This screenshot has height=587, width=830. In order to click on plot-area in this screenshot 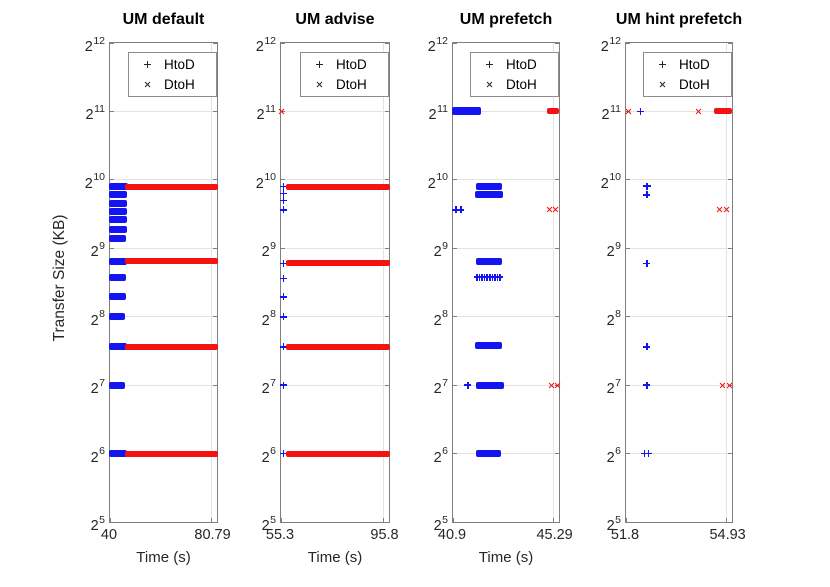, I will do `click(334, 282)`.